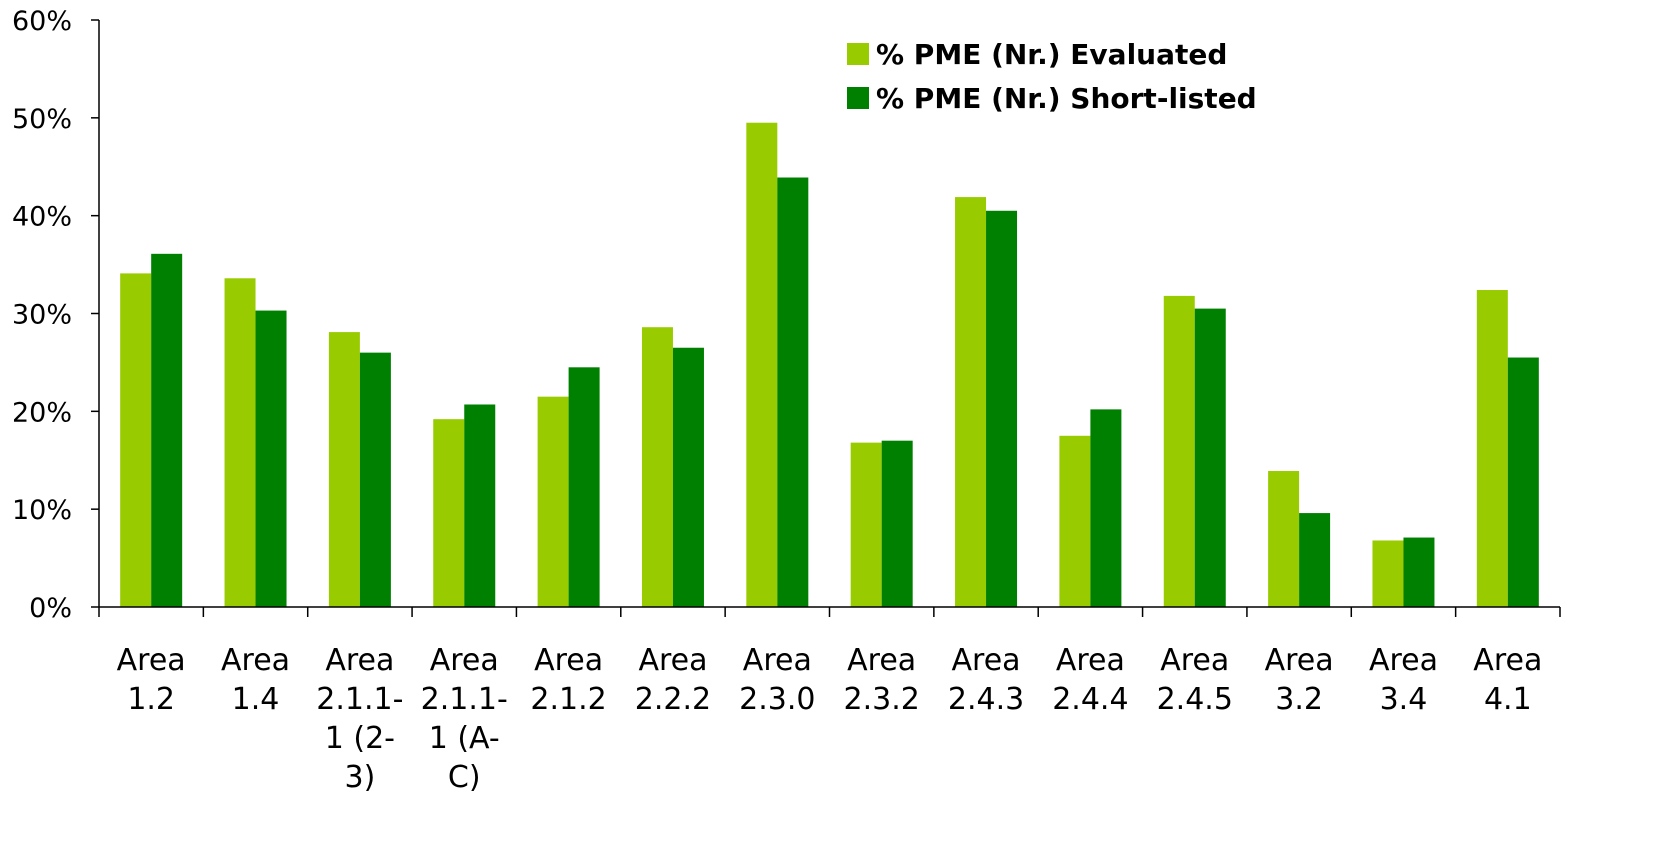  Describe the element at coordinates (42, 510) in the screenshot. I see `y-tick-label: 10%` at that location.